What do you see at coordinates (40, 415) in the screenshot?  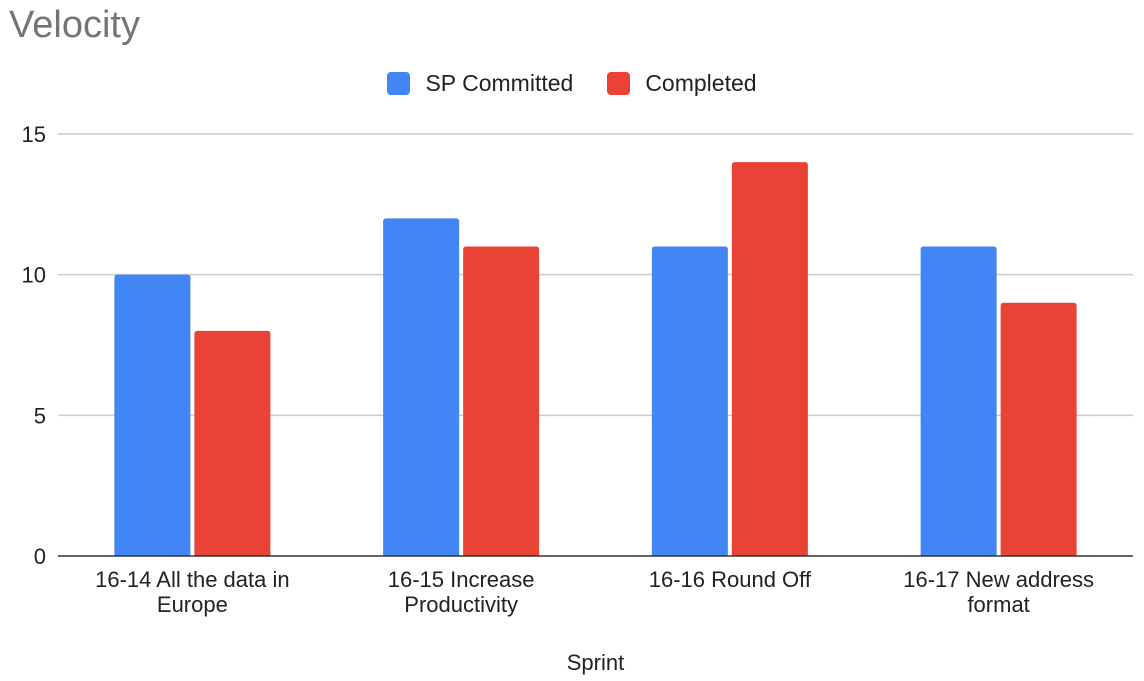 I see `y-tick-label-5: 5` at bounding box center [40, 415].